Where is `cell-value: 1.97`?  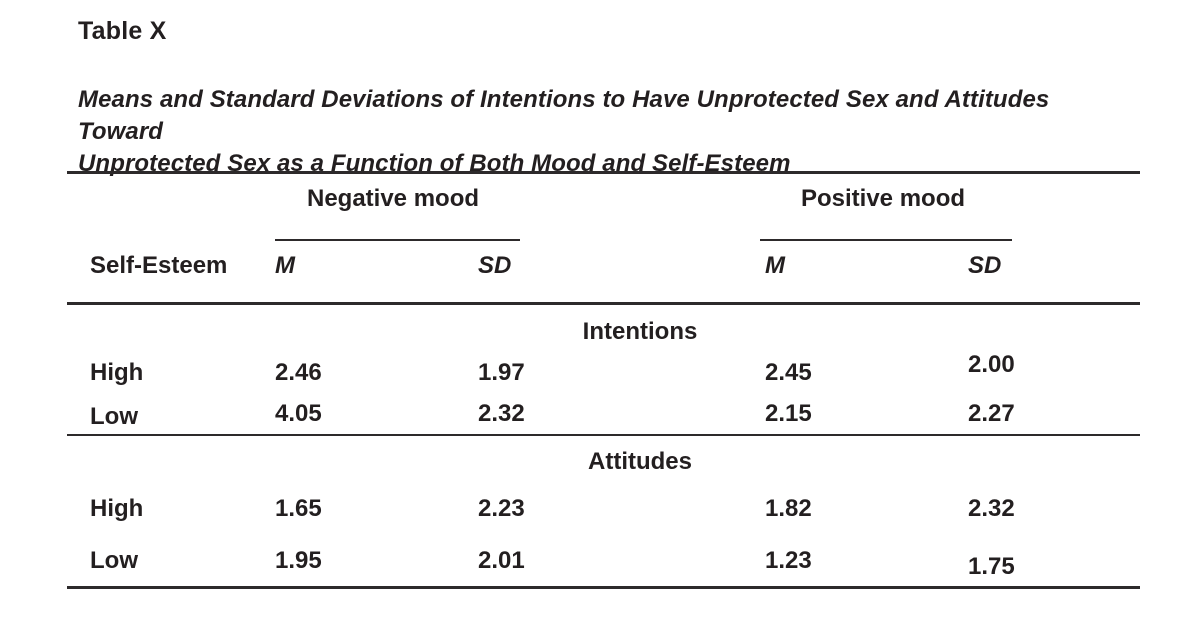 cell-value: 1.97 is located at coordinates (501, 372).